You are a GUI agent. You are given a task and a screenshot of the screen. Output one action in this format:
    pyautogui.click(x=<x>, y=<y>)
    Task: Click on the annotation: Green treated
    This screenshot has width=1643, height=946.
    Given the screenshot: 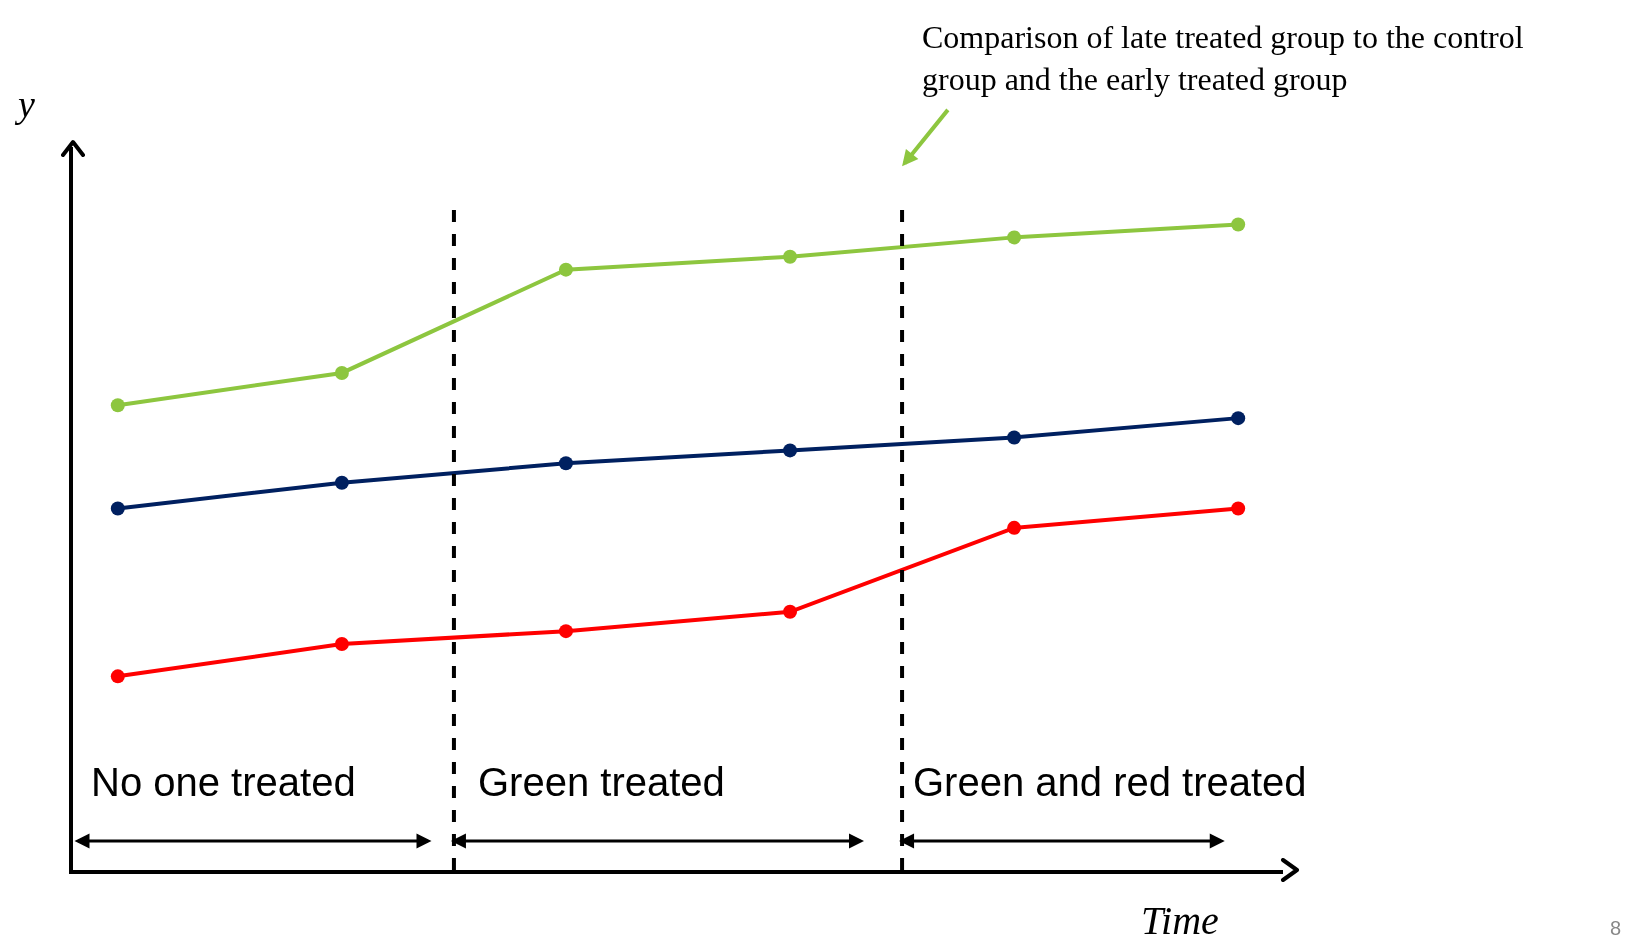 What is the action you would take?
    pyautogui.click(x=601, y=782)
    